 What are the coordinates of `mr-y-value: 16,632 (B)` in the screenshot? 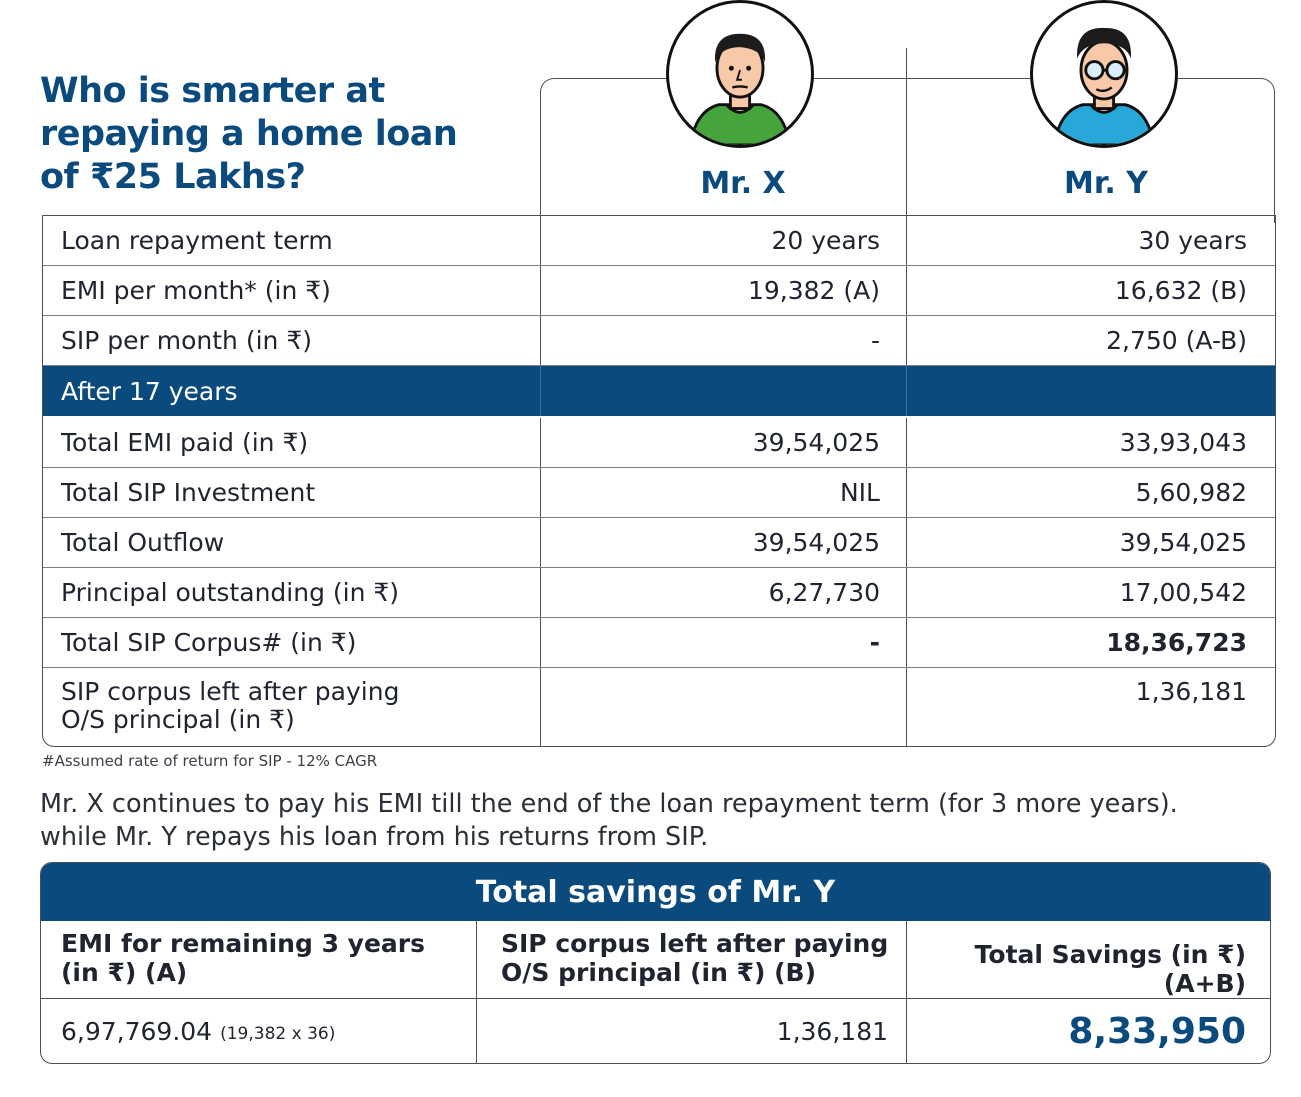 It's located at (1180, 290).